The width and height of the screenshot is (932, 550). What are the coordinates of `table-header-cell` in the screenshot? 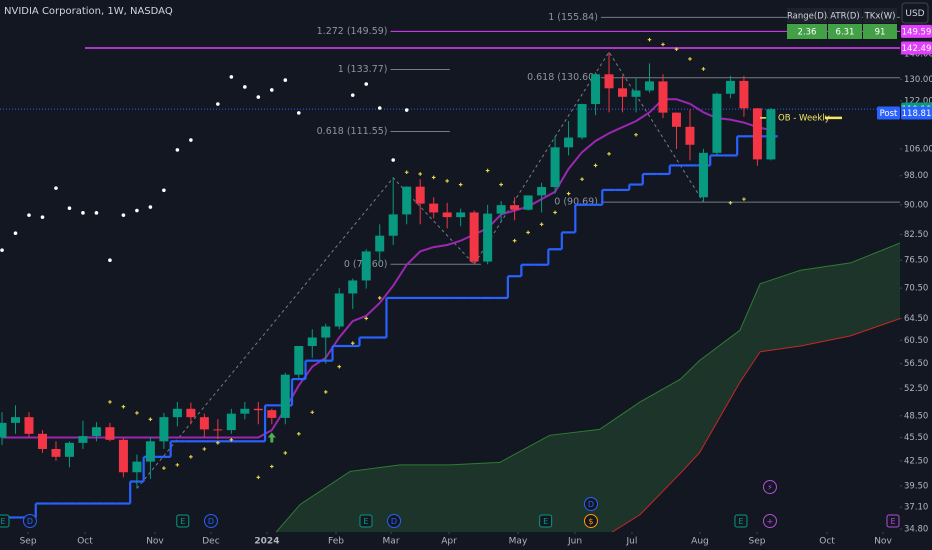 It's located at (880, 15).